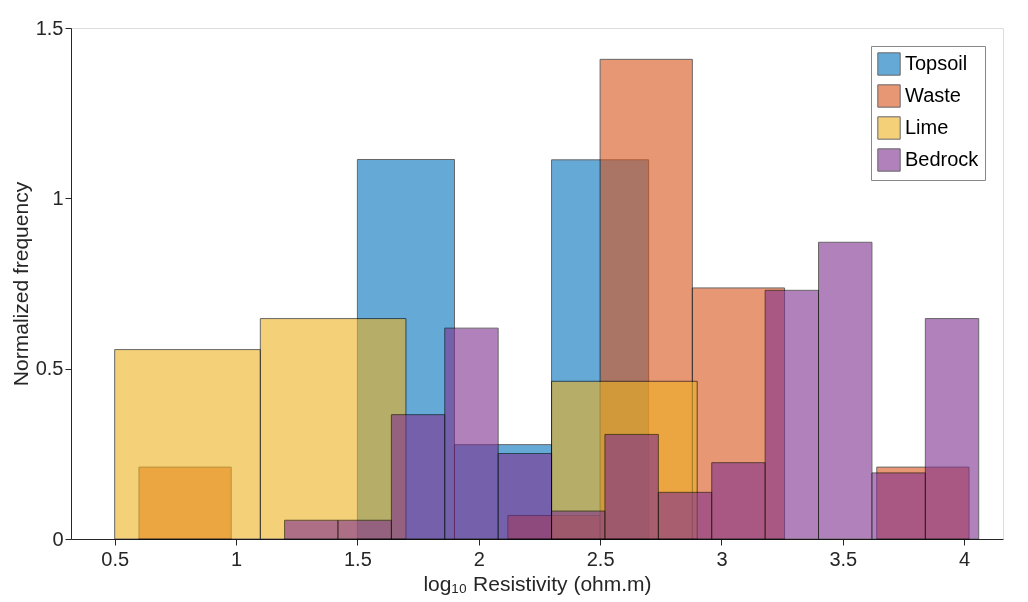 The image size is (1028, 602). I want to click on legend-label: Topsoil, so click(936, 63).